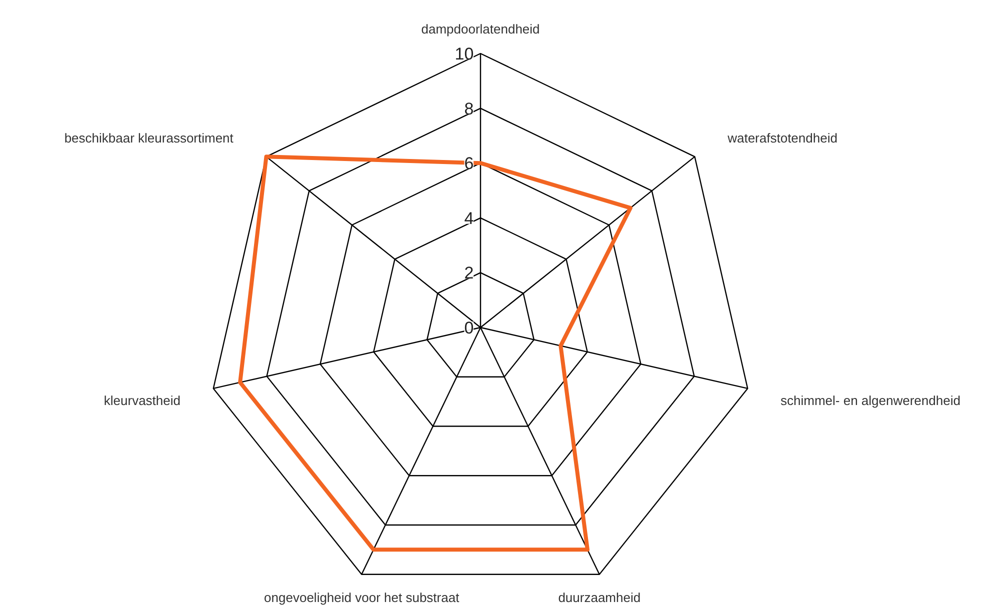 The height and width of the screenshot is (609, 988). I want to click on spoke-label: ongevoeligheid voor het substraat, so click(362, 597).